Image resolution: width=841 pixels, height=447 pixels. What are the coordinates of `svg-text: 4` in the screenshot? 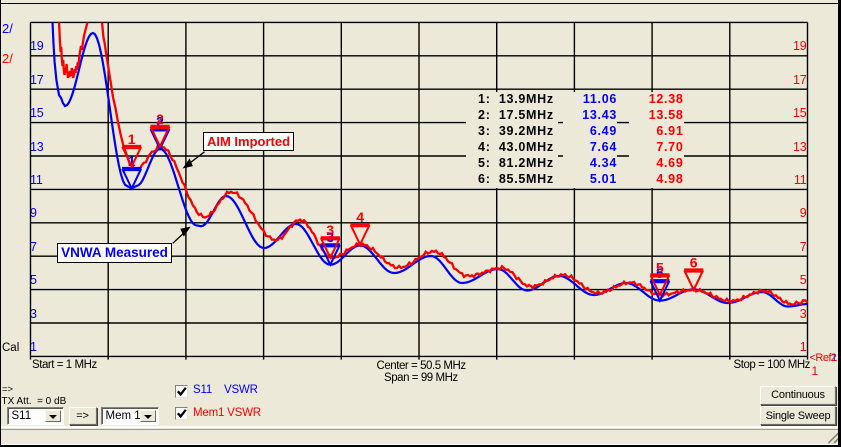 It's located at (360, 217).